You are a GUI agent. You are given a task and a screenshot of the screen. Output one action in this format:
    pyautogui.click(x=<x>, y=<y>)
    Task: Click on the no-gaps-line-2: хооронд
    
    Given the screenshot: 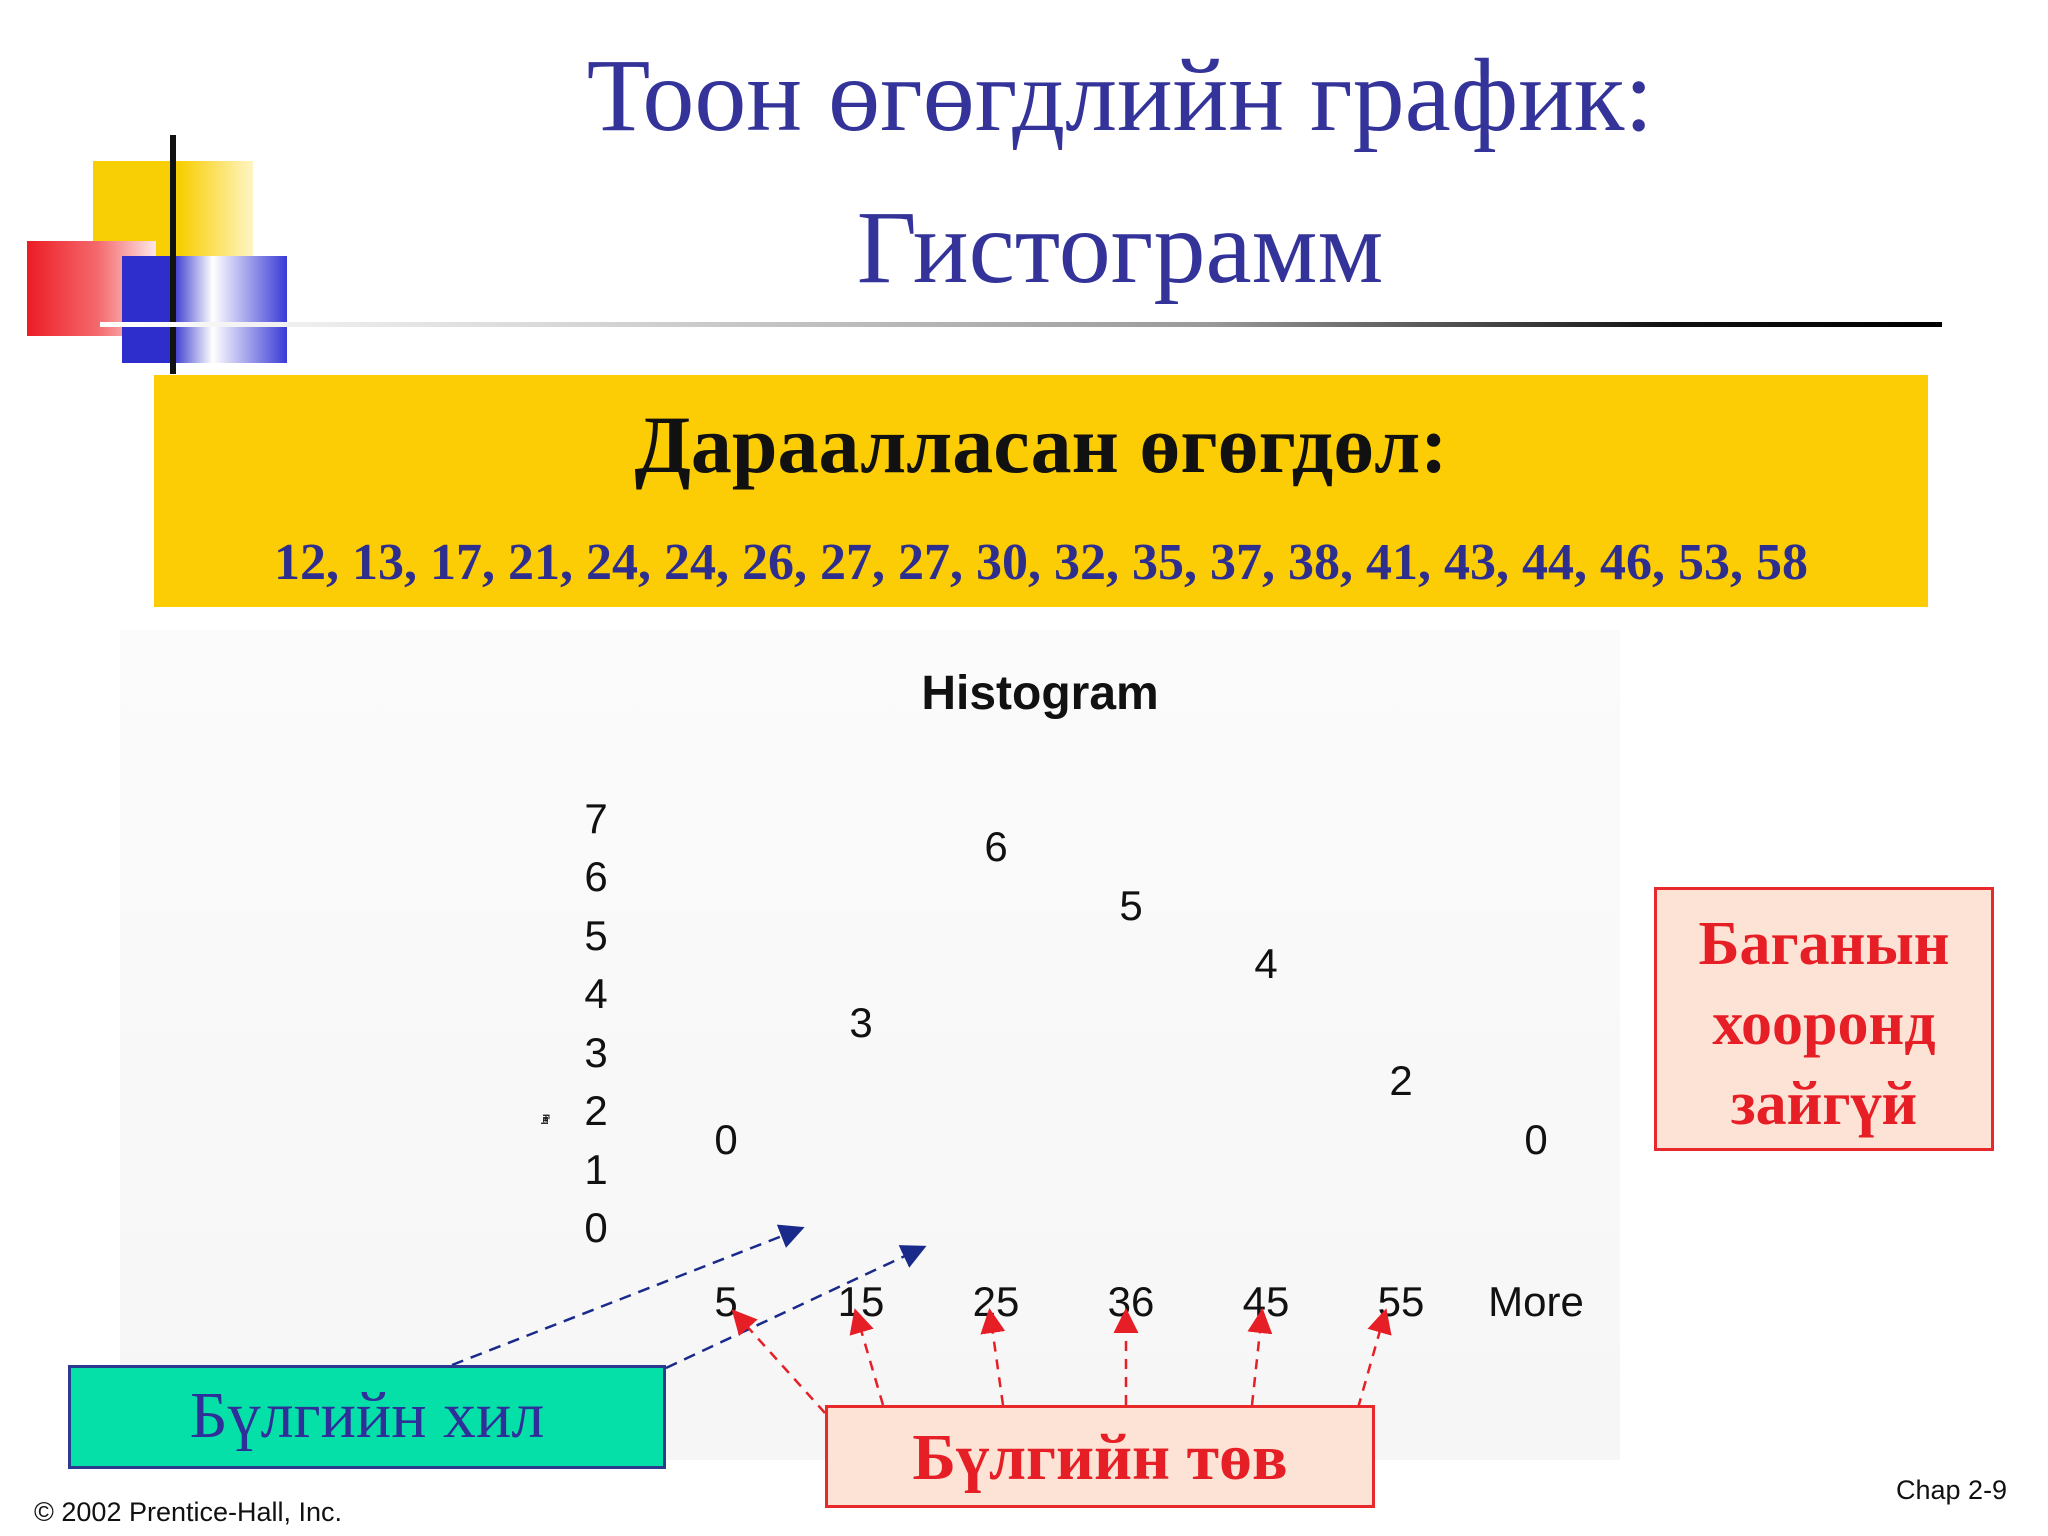 What is the action you would take?
    pyautogui.click(x=1824, y=1024)
    